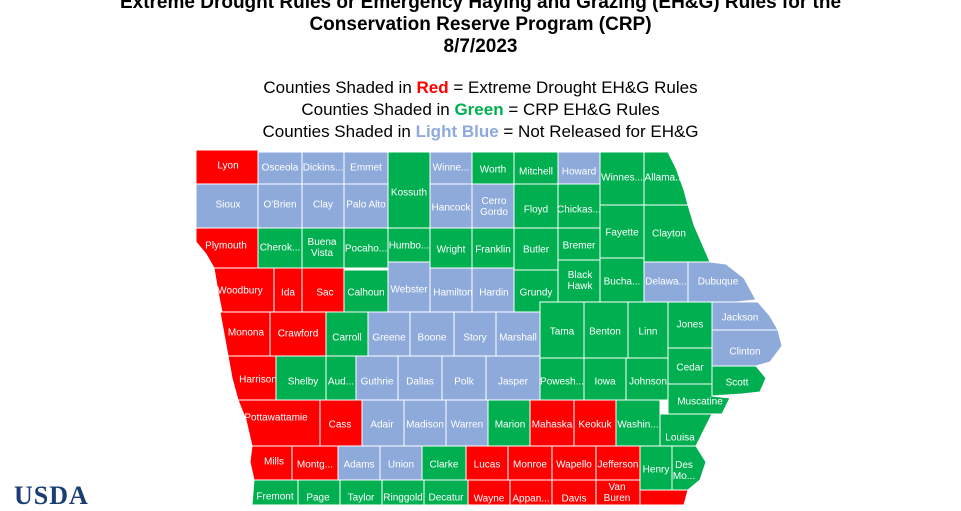 The height and width of the screenshot is (511, 961). Describe the element at coordinates (552, 425) in the screenshot. I see `county-label-mahaska: Mahaska` at that location.